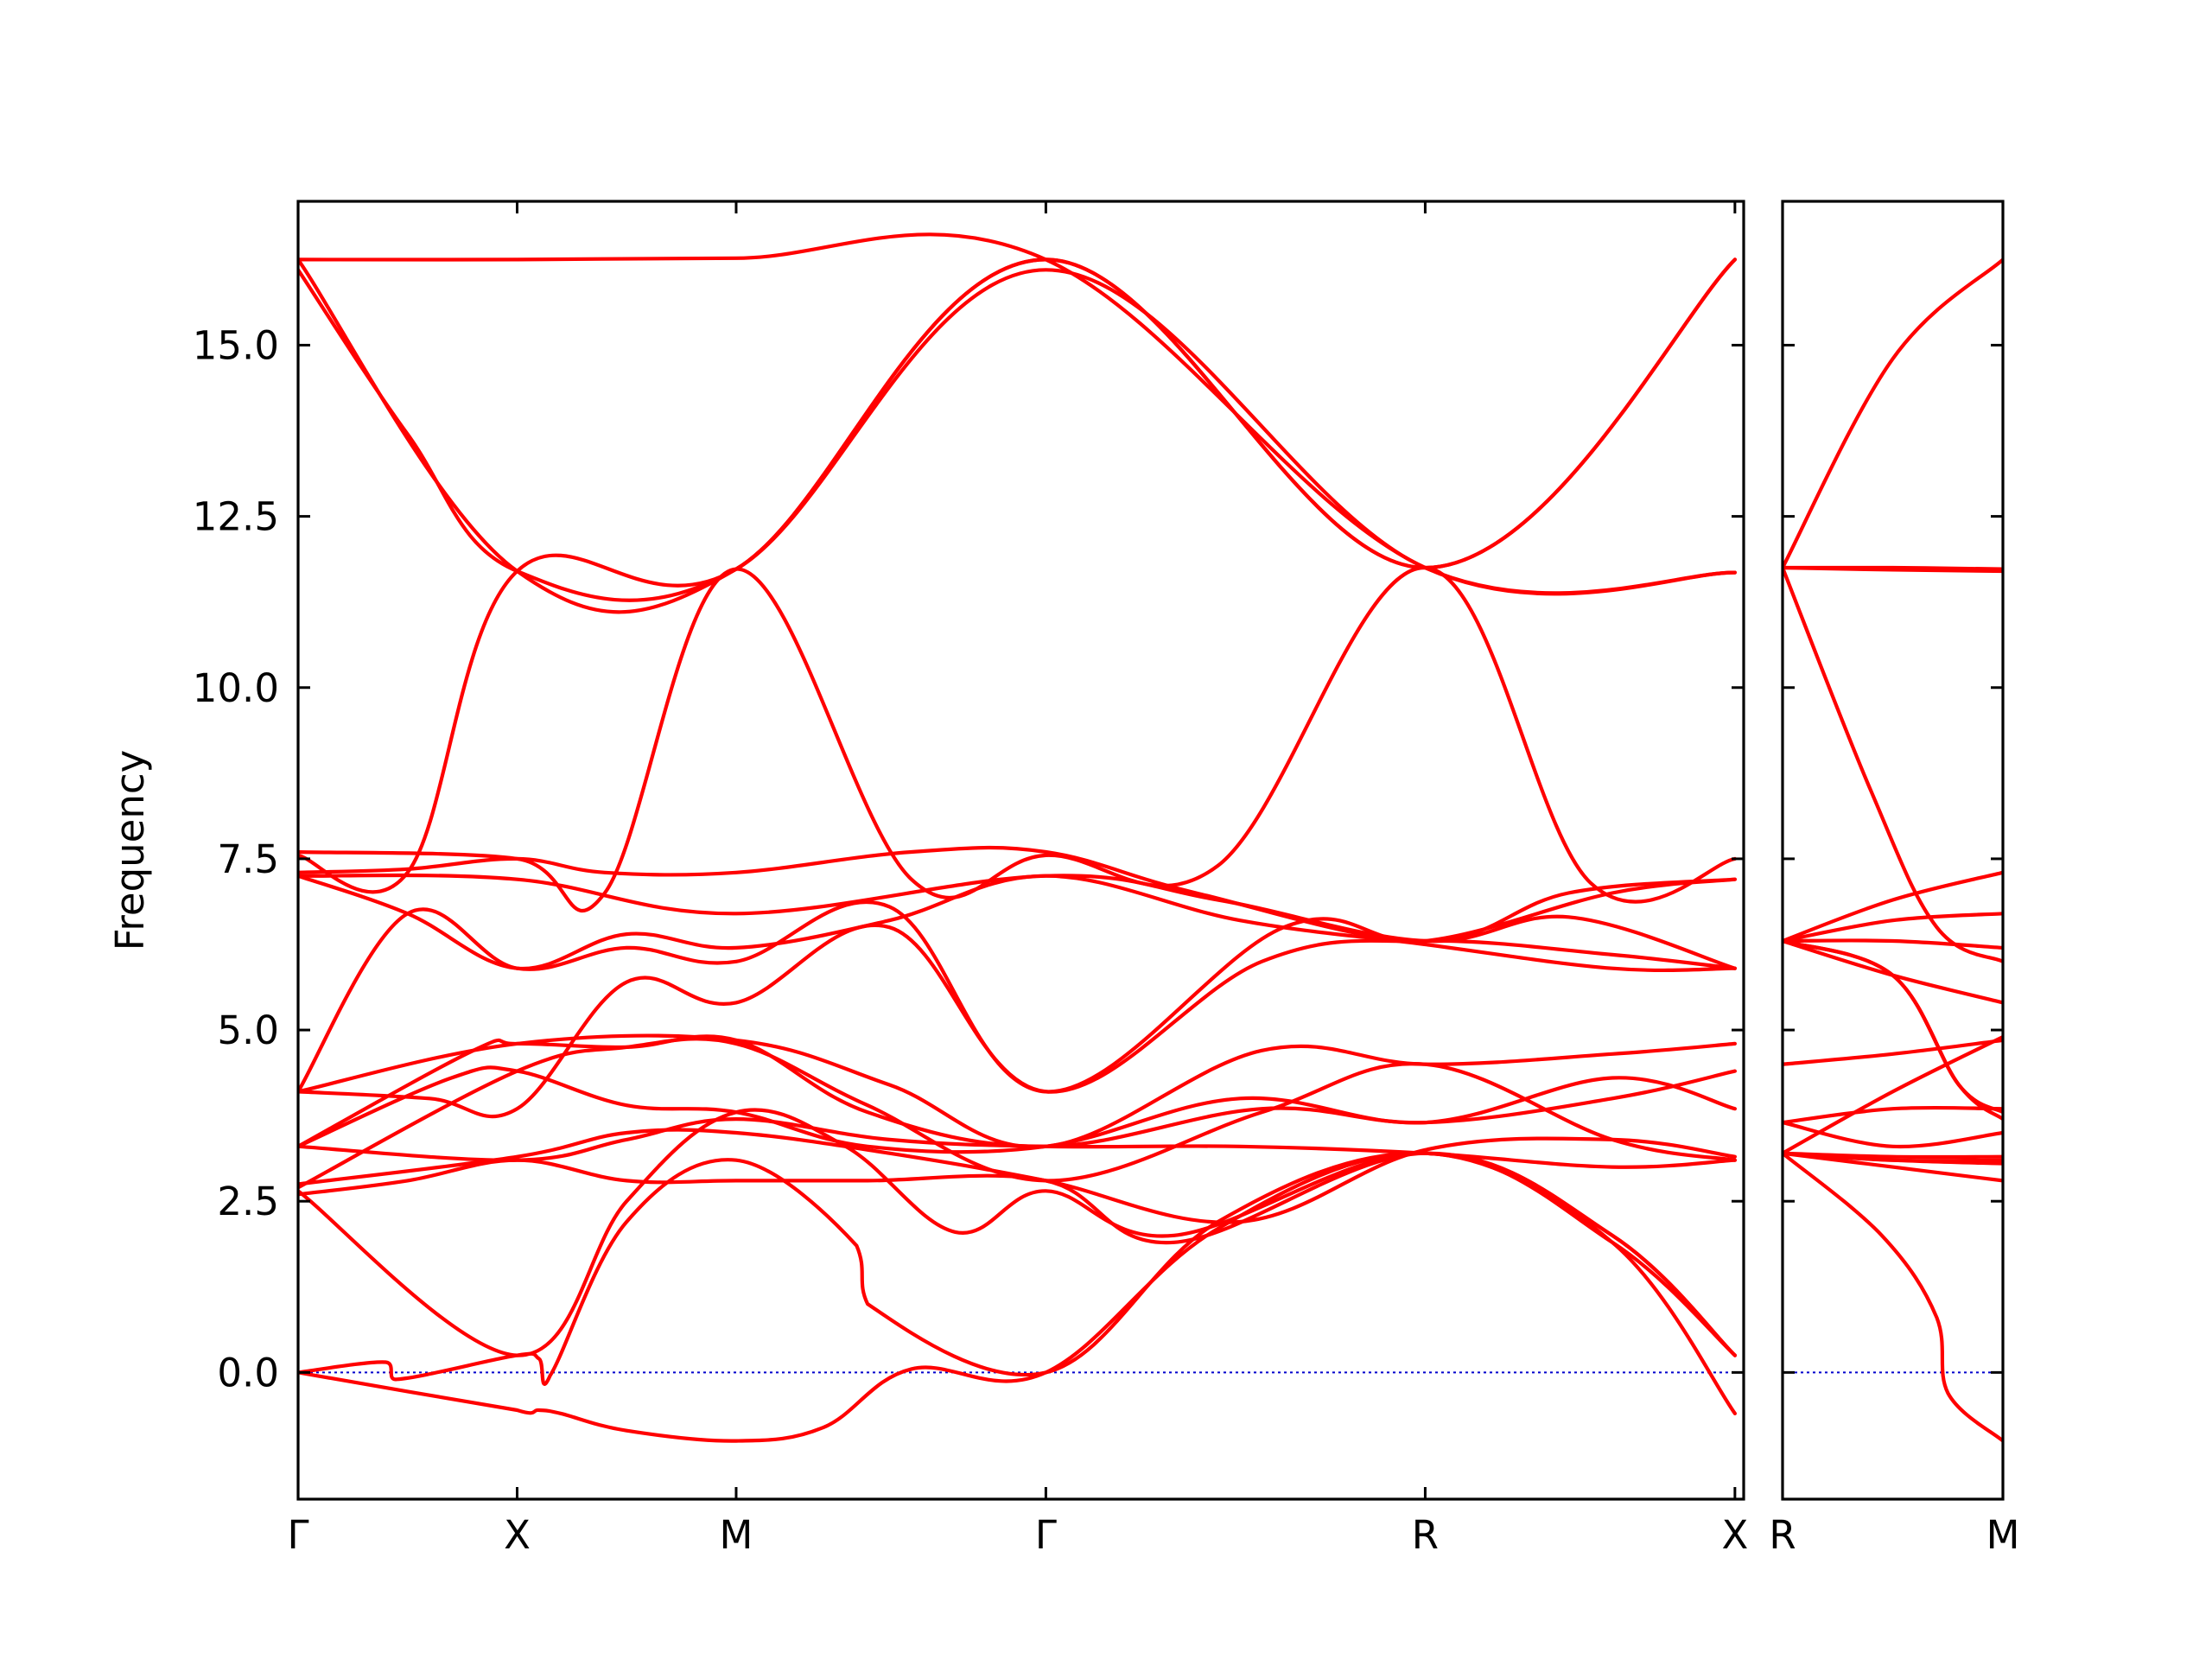  I want to click on band-series-group, so click(1893, 850).